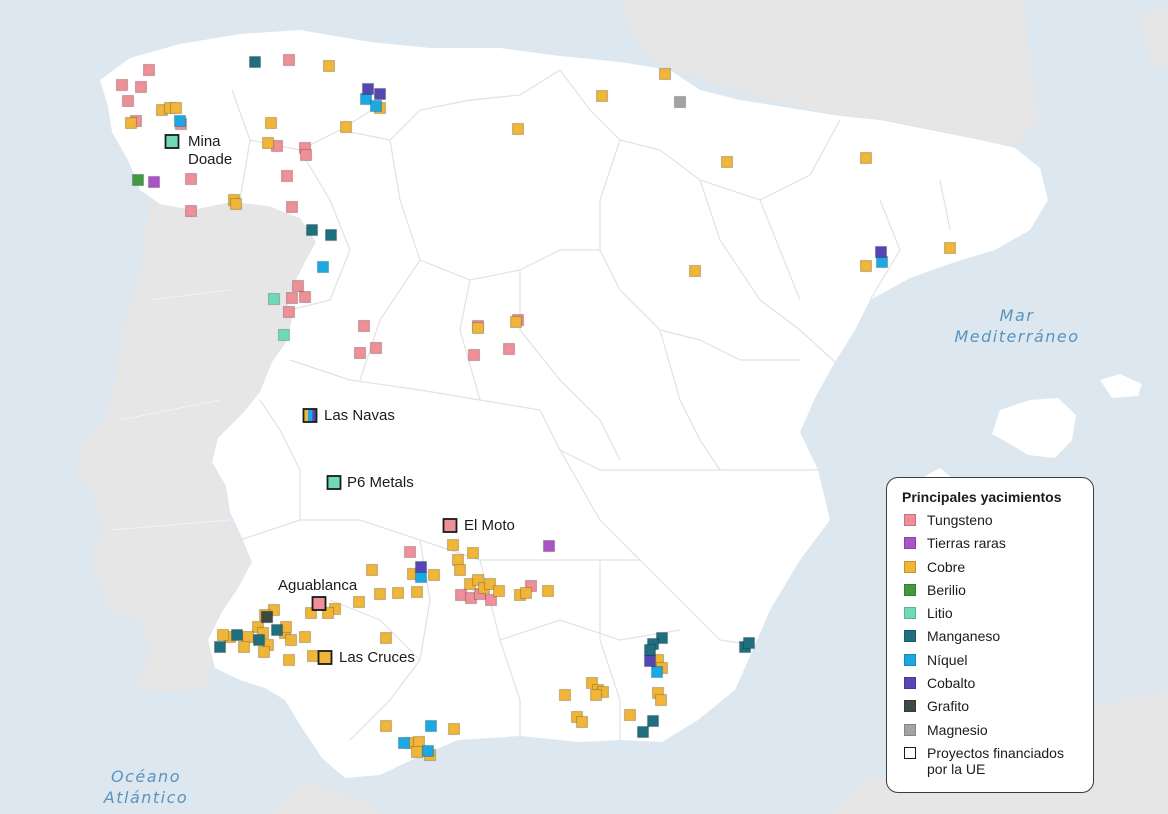 The image size is (1168, 814). Describe the element at coordinates (274, 299) in the screenshot. I see `deposit-litio` at that location.